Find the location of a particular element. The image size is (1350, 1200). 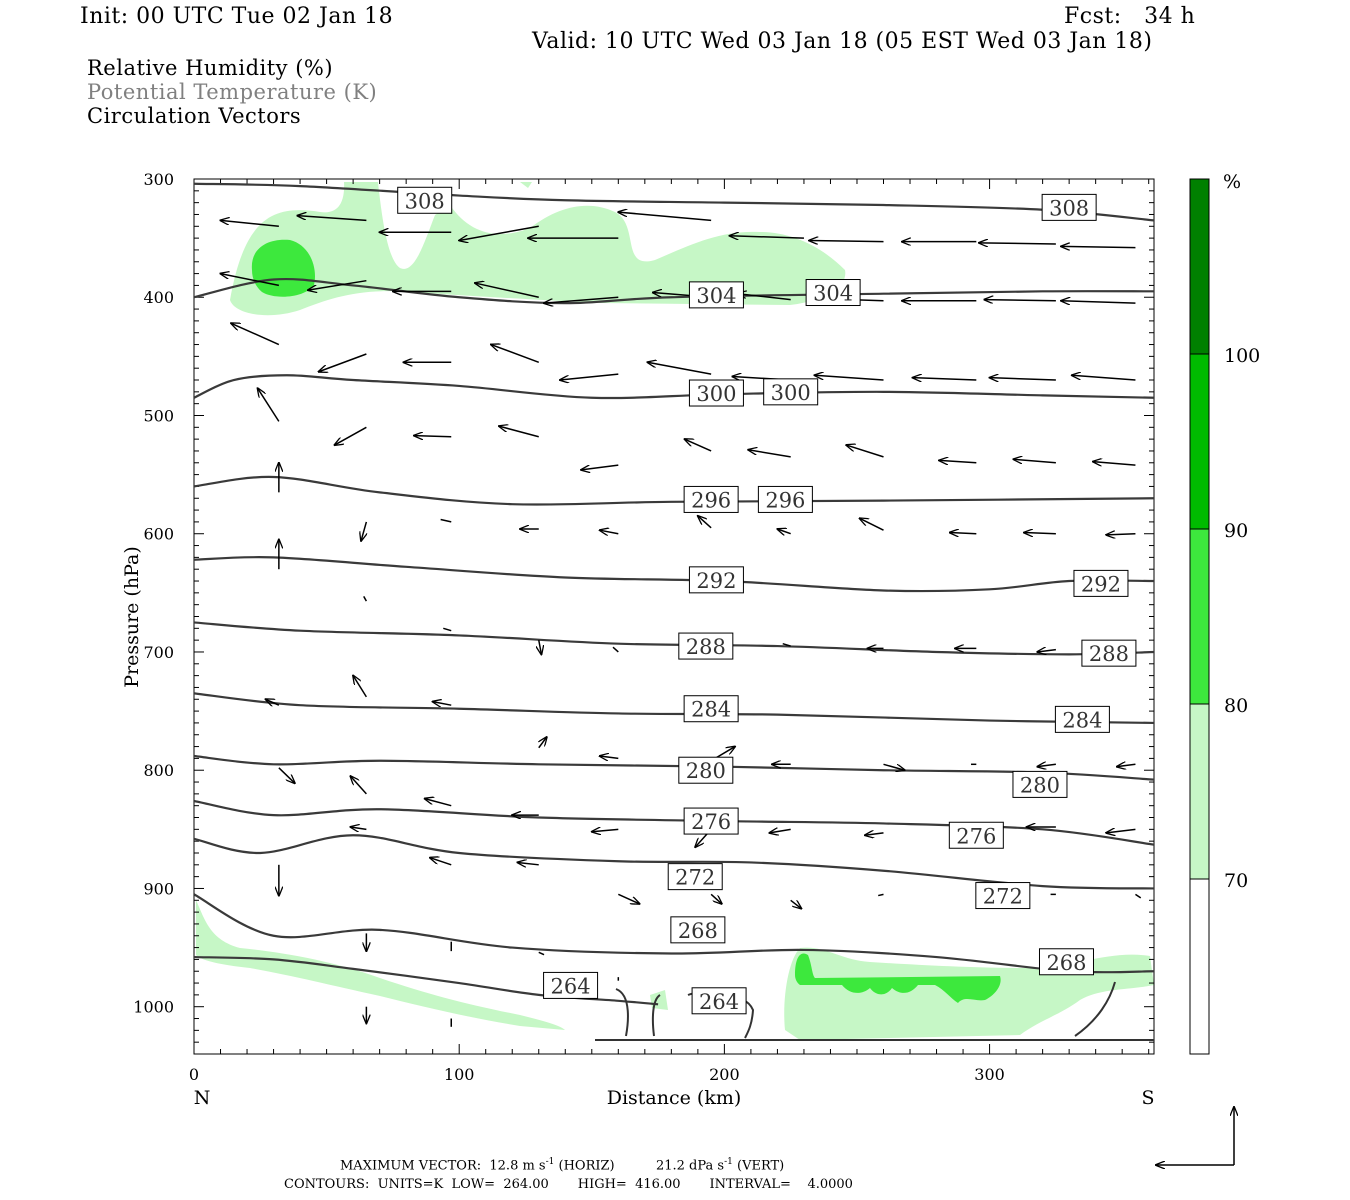

contour-label: 304 is located at coordinates (716, 296).